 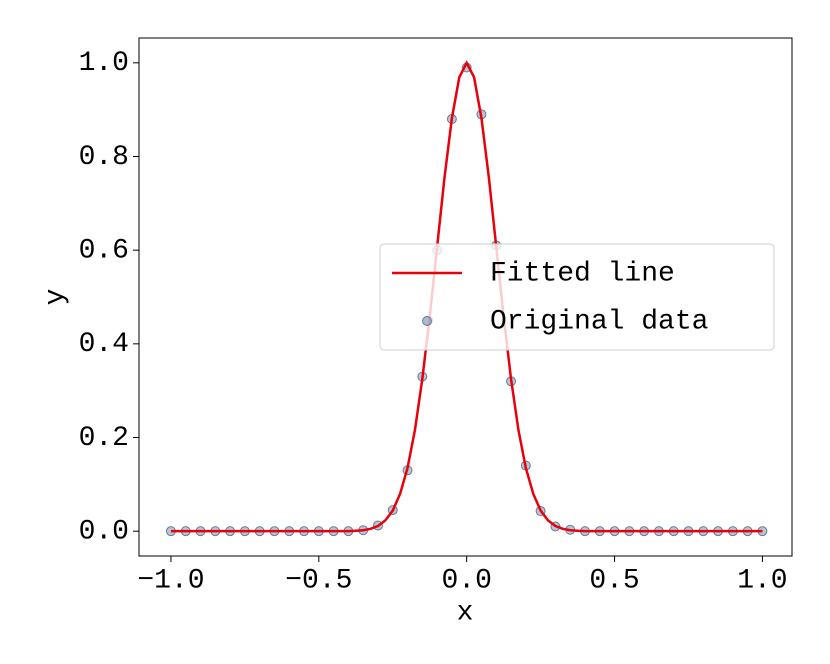 I want to click on y-tick-label: 0.6, so click(x=104, y=251).